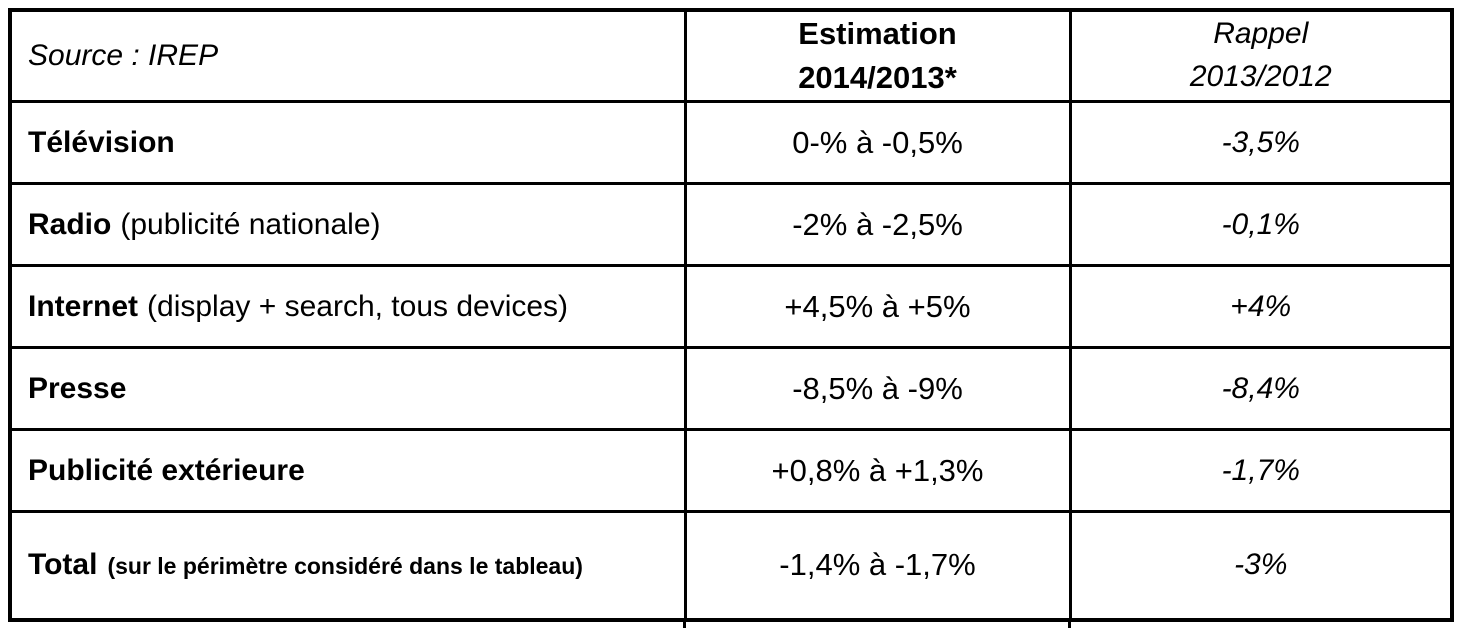 Image resolution: width=1458 pixels, height=628 pixels. What do you see at coordinates (83, 306) in the screenshot?
I see `row-label: Internet` at bounding box center [83, 306].